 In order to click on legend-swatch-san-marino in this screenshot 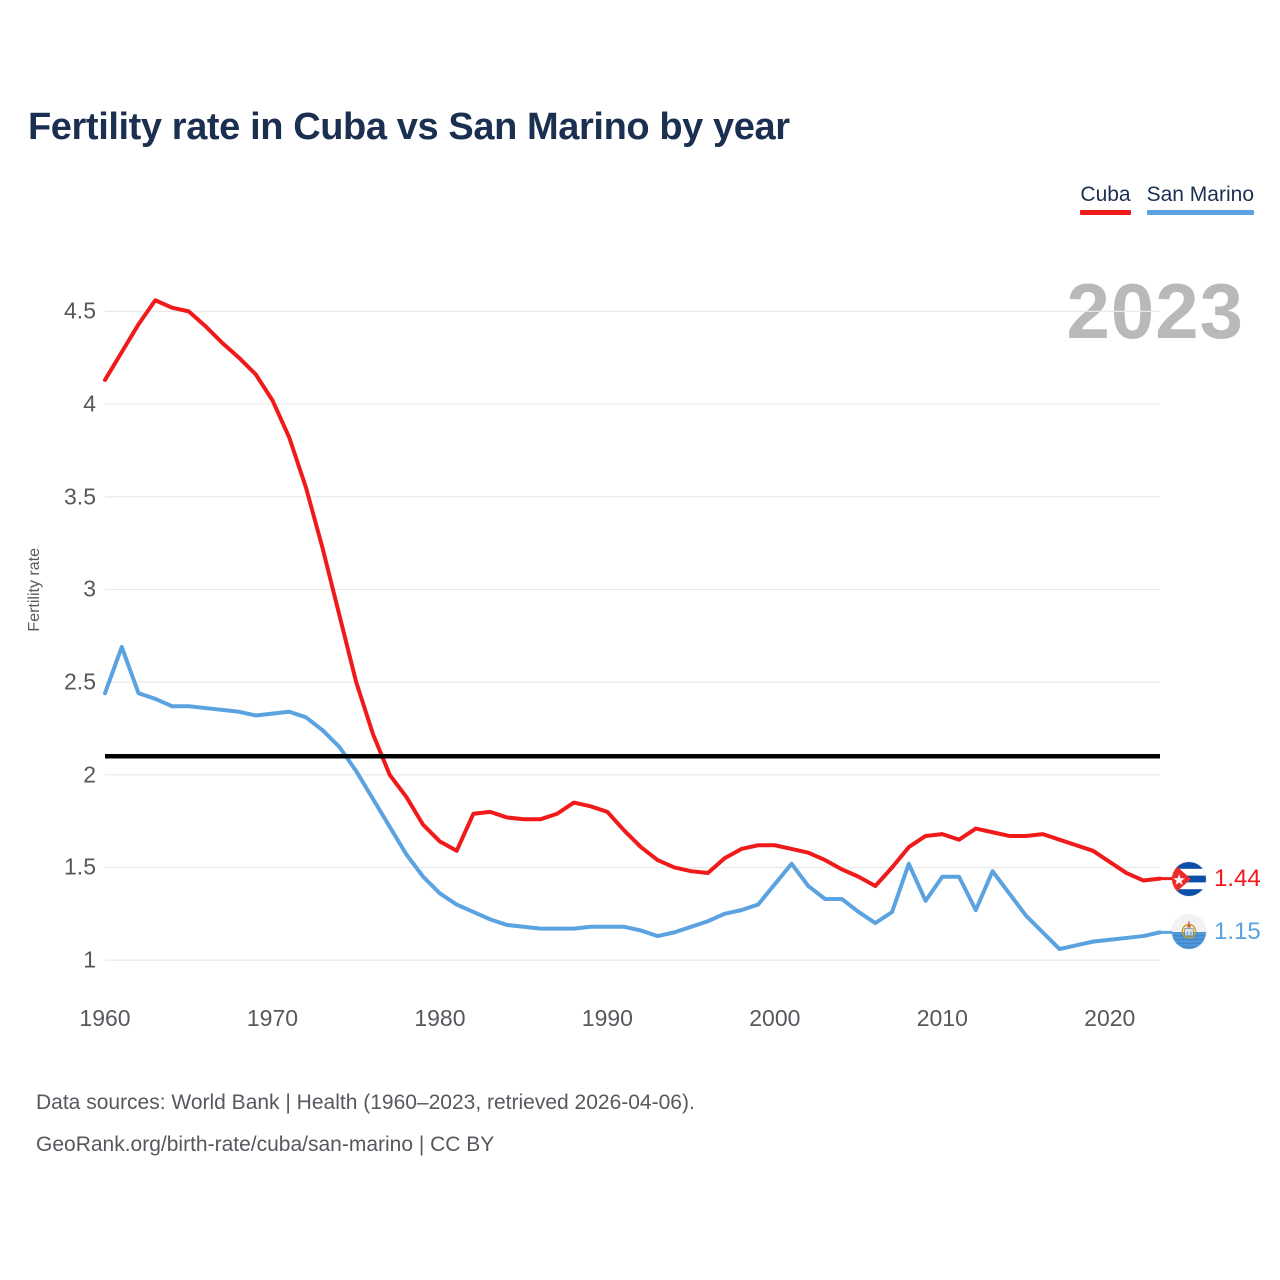, I will do `click(1200, 212)`.